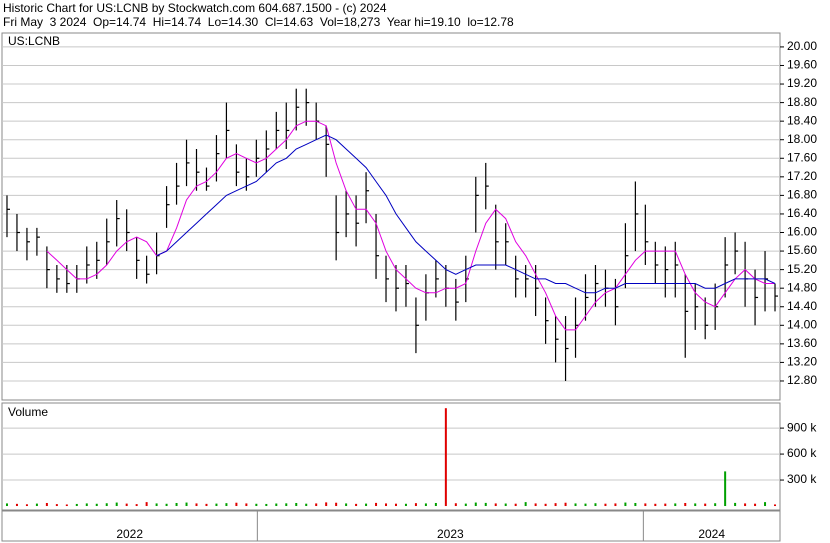  Describe the element at coordinates (802, 195) in the screenshot. I see `y-tick-label: 16.80` at that location.